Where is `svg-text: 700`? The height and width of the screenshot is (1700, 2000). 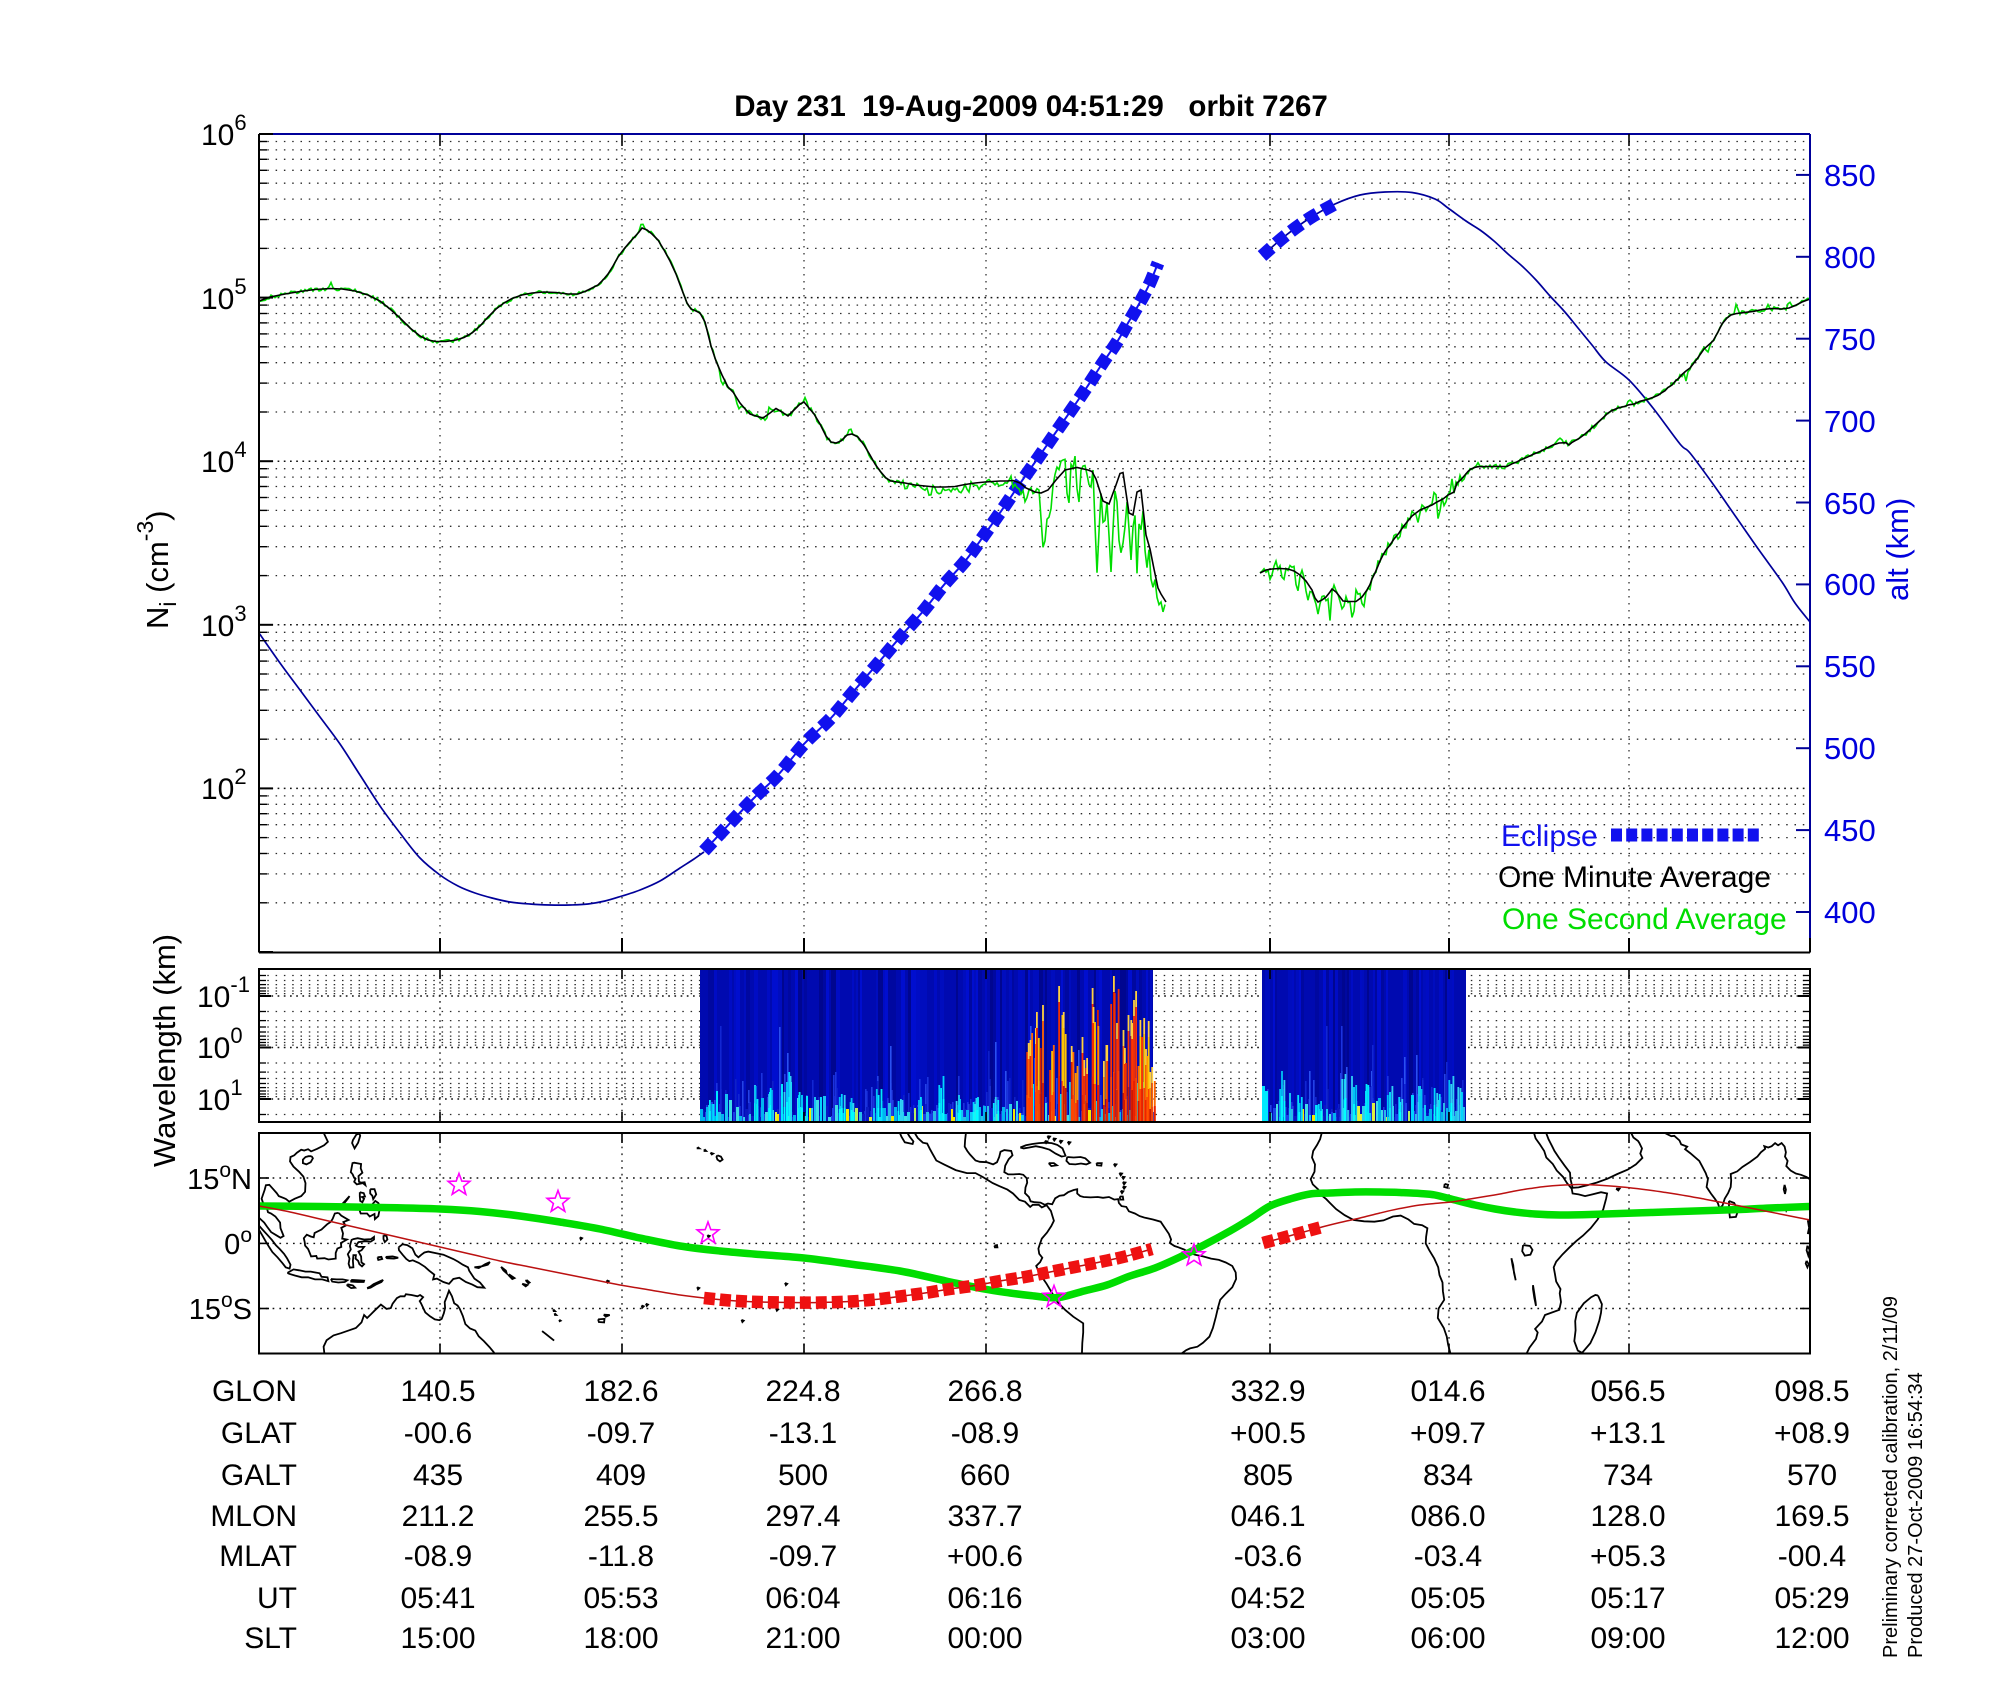 svg-text: 700 is located at coordinates (1850, 421).